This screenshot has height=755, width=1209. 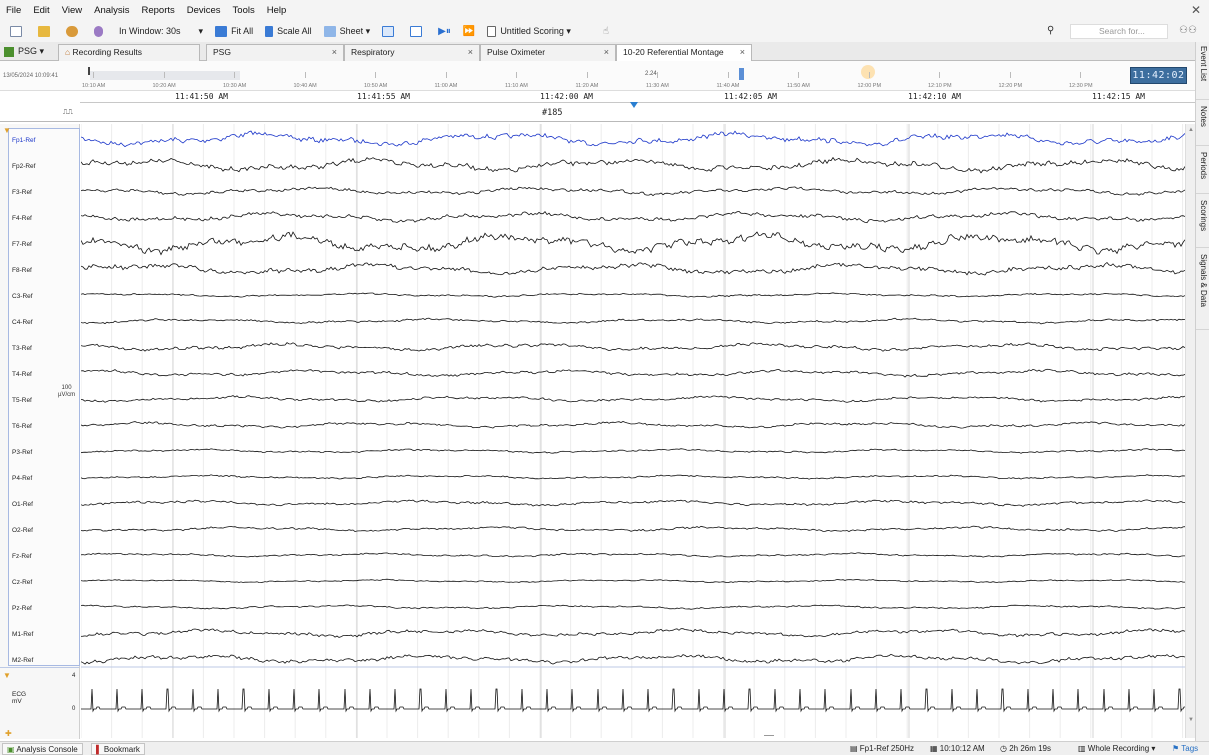 What do you see at coordinates (633, 295) in the screenshot?
I see `eeg-trace-c3-ref` at bounding box center [633, 295].